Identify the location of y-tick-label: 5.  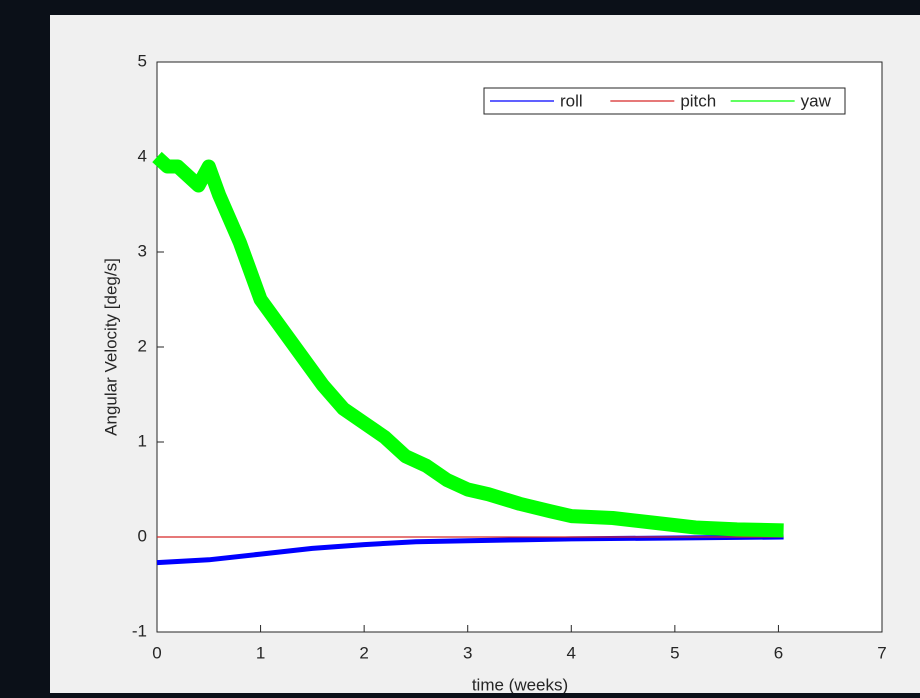
(142, 60).